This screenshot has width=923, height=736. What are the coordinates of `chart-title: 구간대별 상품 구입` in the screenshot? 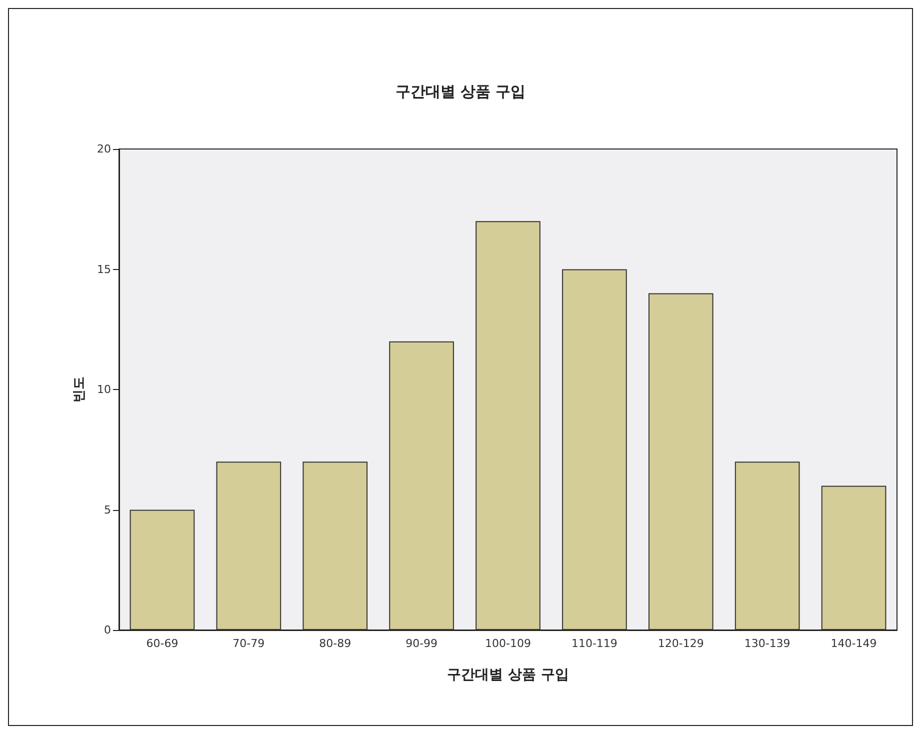 It's located at (460, 91).